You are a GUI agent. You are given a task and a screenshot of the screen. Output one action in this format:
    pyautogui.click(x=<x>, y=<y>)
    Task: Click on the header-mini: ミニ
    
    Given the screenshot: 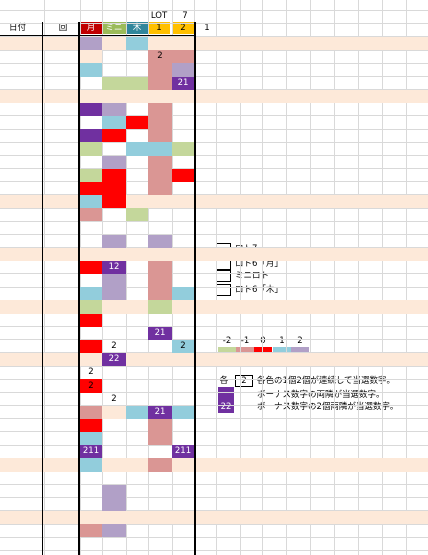 What is the action you would take?
    pyautogui.click(x=114, y=28)
    